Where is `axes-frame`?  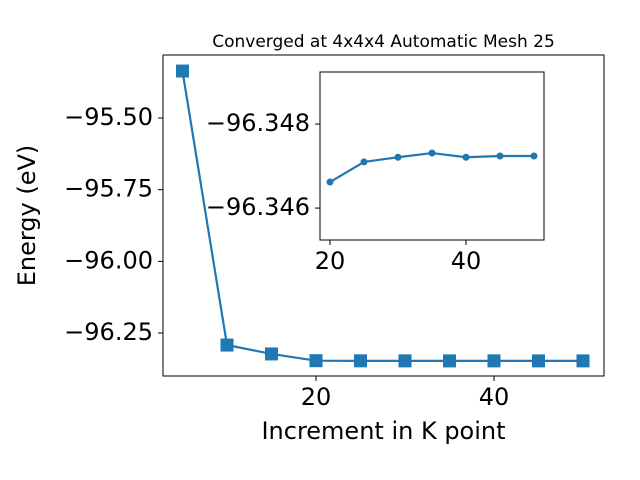 axes-frame is located at coordinates (432, 156).